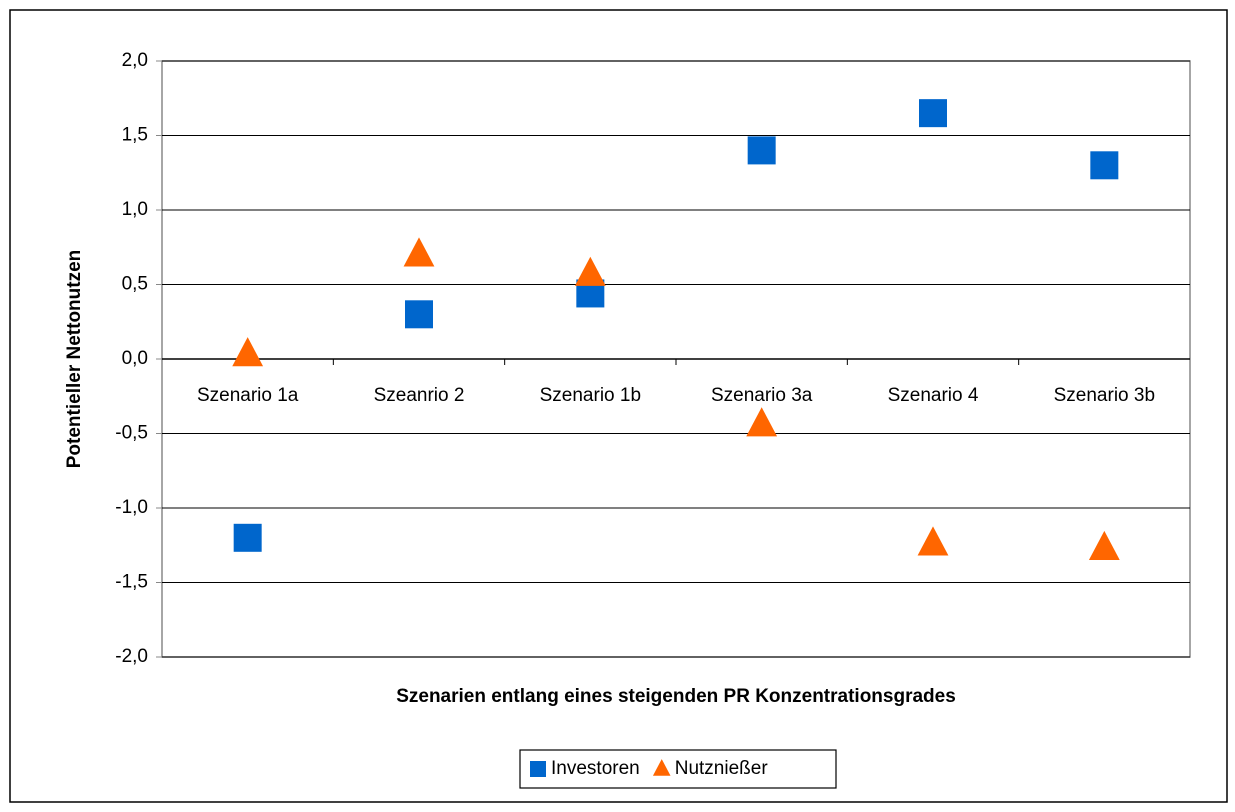 Image resolution: width=1235 pixels, height=812 pixels. What do you see at coordinates (248, 395) in the screenshot?
I see `x-tick-label: Szenario 1a` at bounding box center [248, 395].